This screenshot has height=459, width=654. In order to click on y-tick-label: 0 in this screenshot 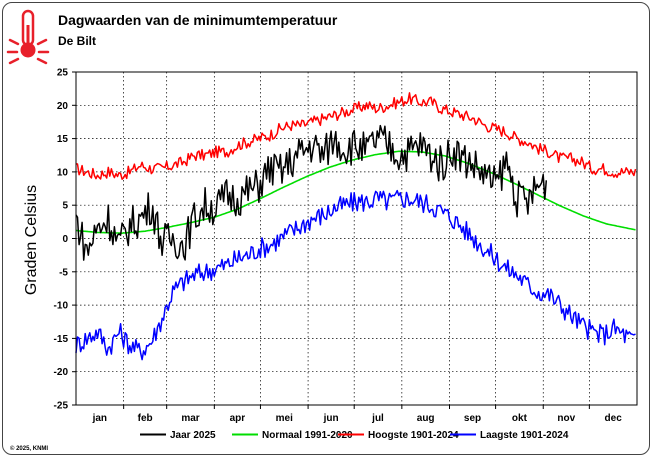, I will do `click(65, 239)`.